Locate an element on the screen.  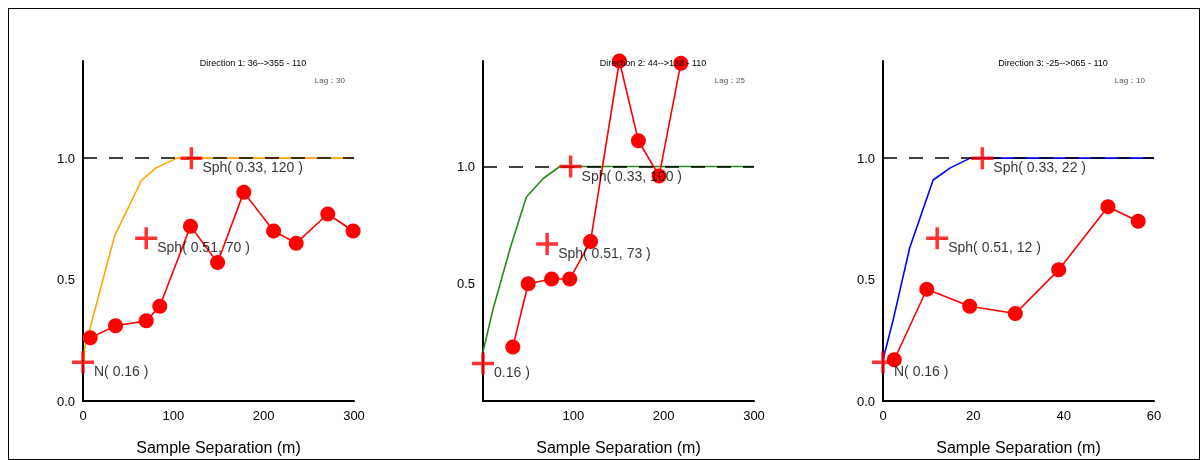
text: Lag：10 is located at coordinates (1130, 80).